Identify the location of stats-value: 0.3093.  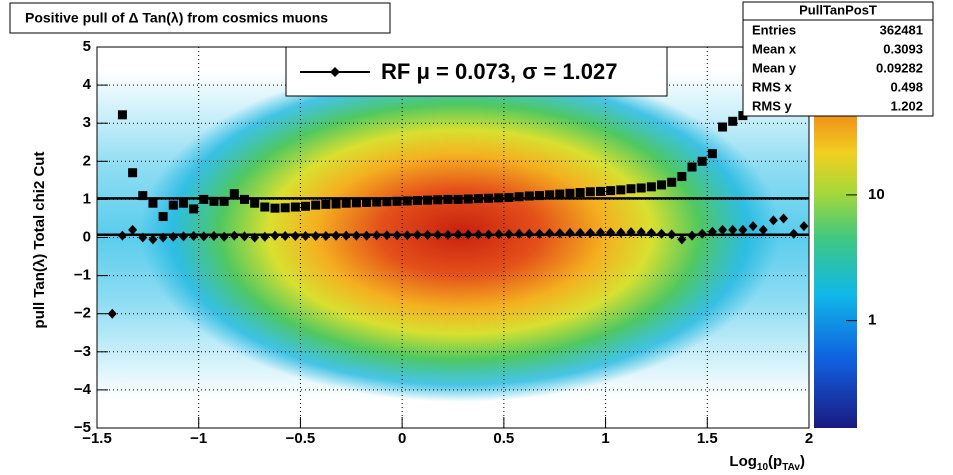
(903, 48).